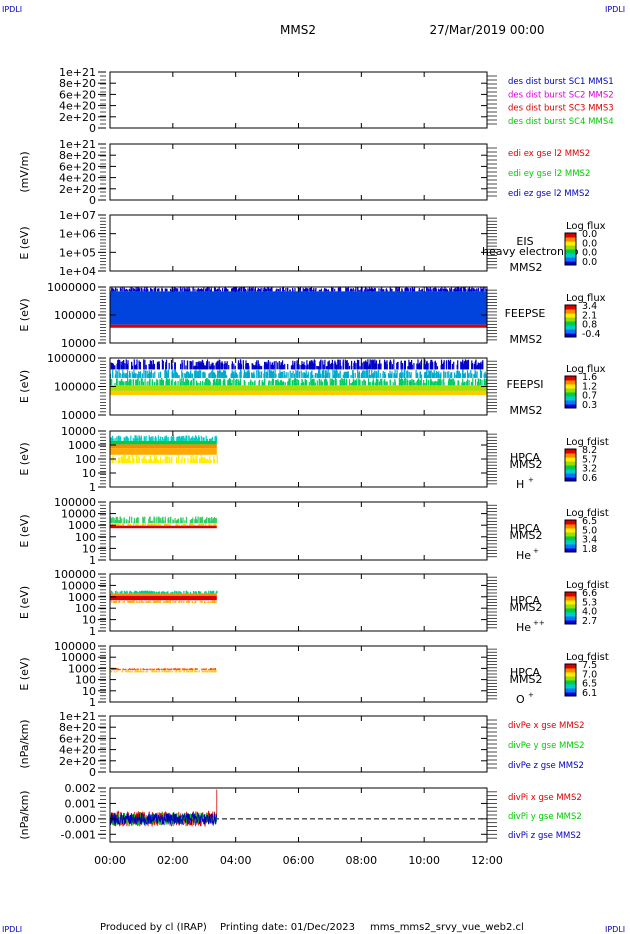 The width and height of the screenshot is (630, 934). Describe the element at coordinates (299, 860) in the screenshot. I see `x-tick-label: 06:00` at that location.